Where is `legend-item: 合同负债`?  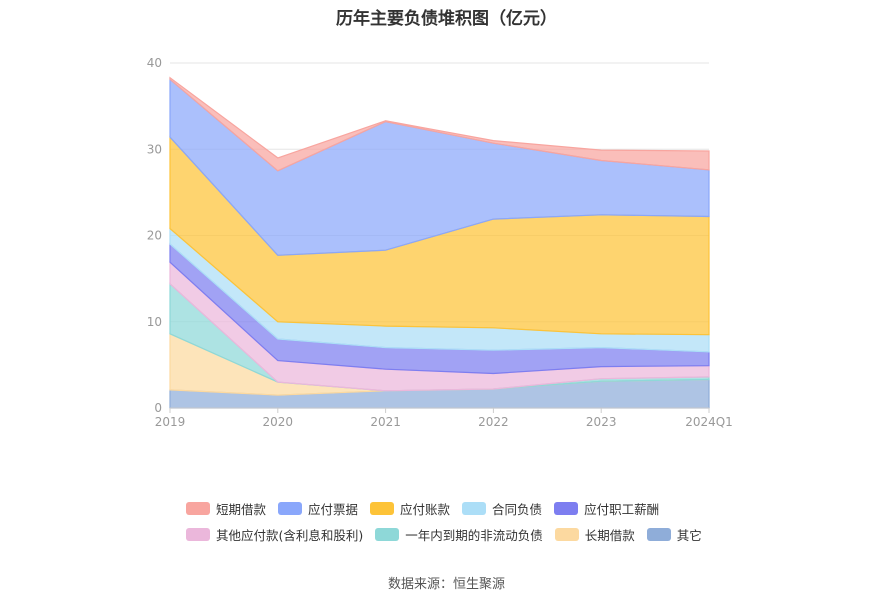 legend-item: 合同负债 is located at coordinates (502, 508).